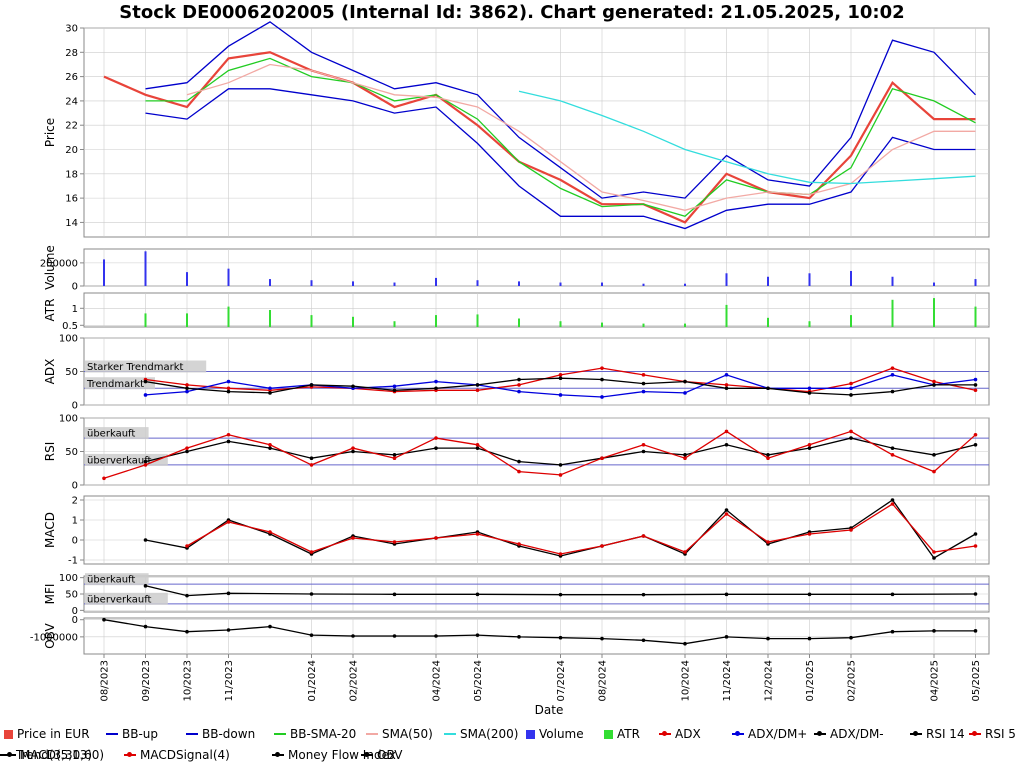 This screenshot has width=1024, height=768. What do you see at coordinates (75, 611) in the screenshot?
I see `ytick-label-mfi-0: 0` at bounding box center [75, 611].